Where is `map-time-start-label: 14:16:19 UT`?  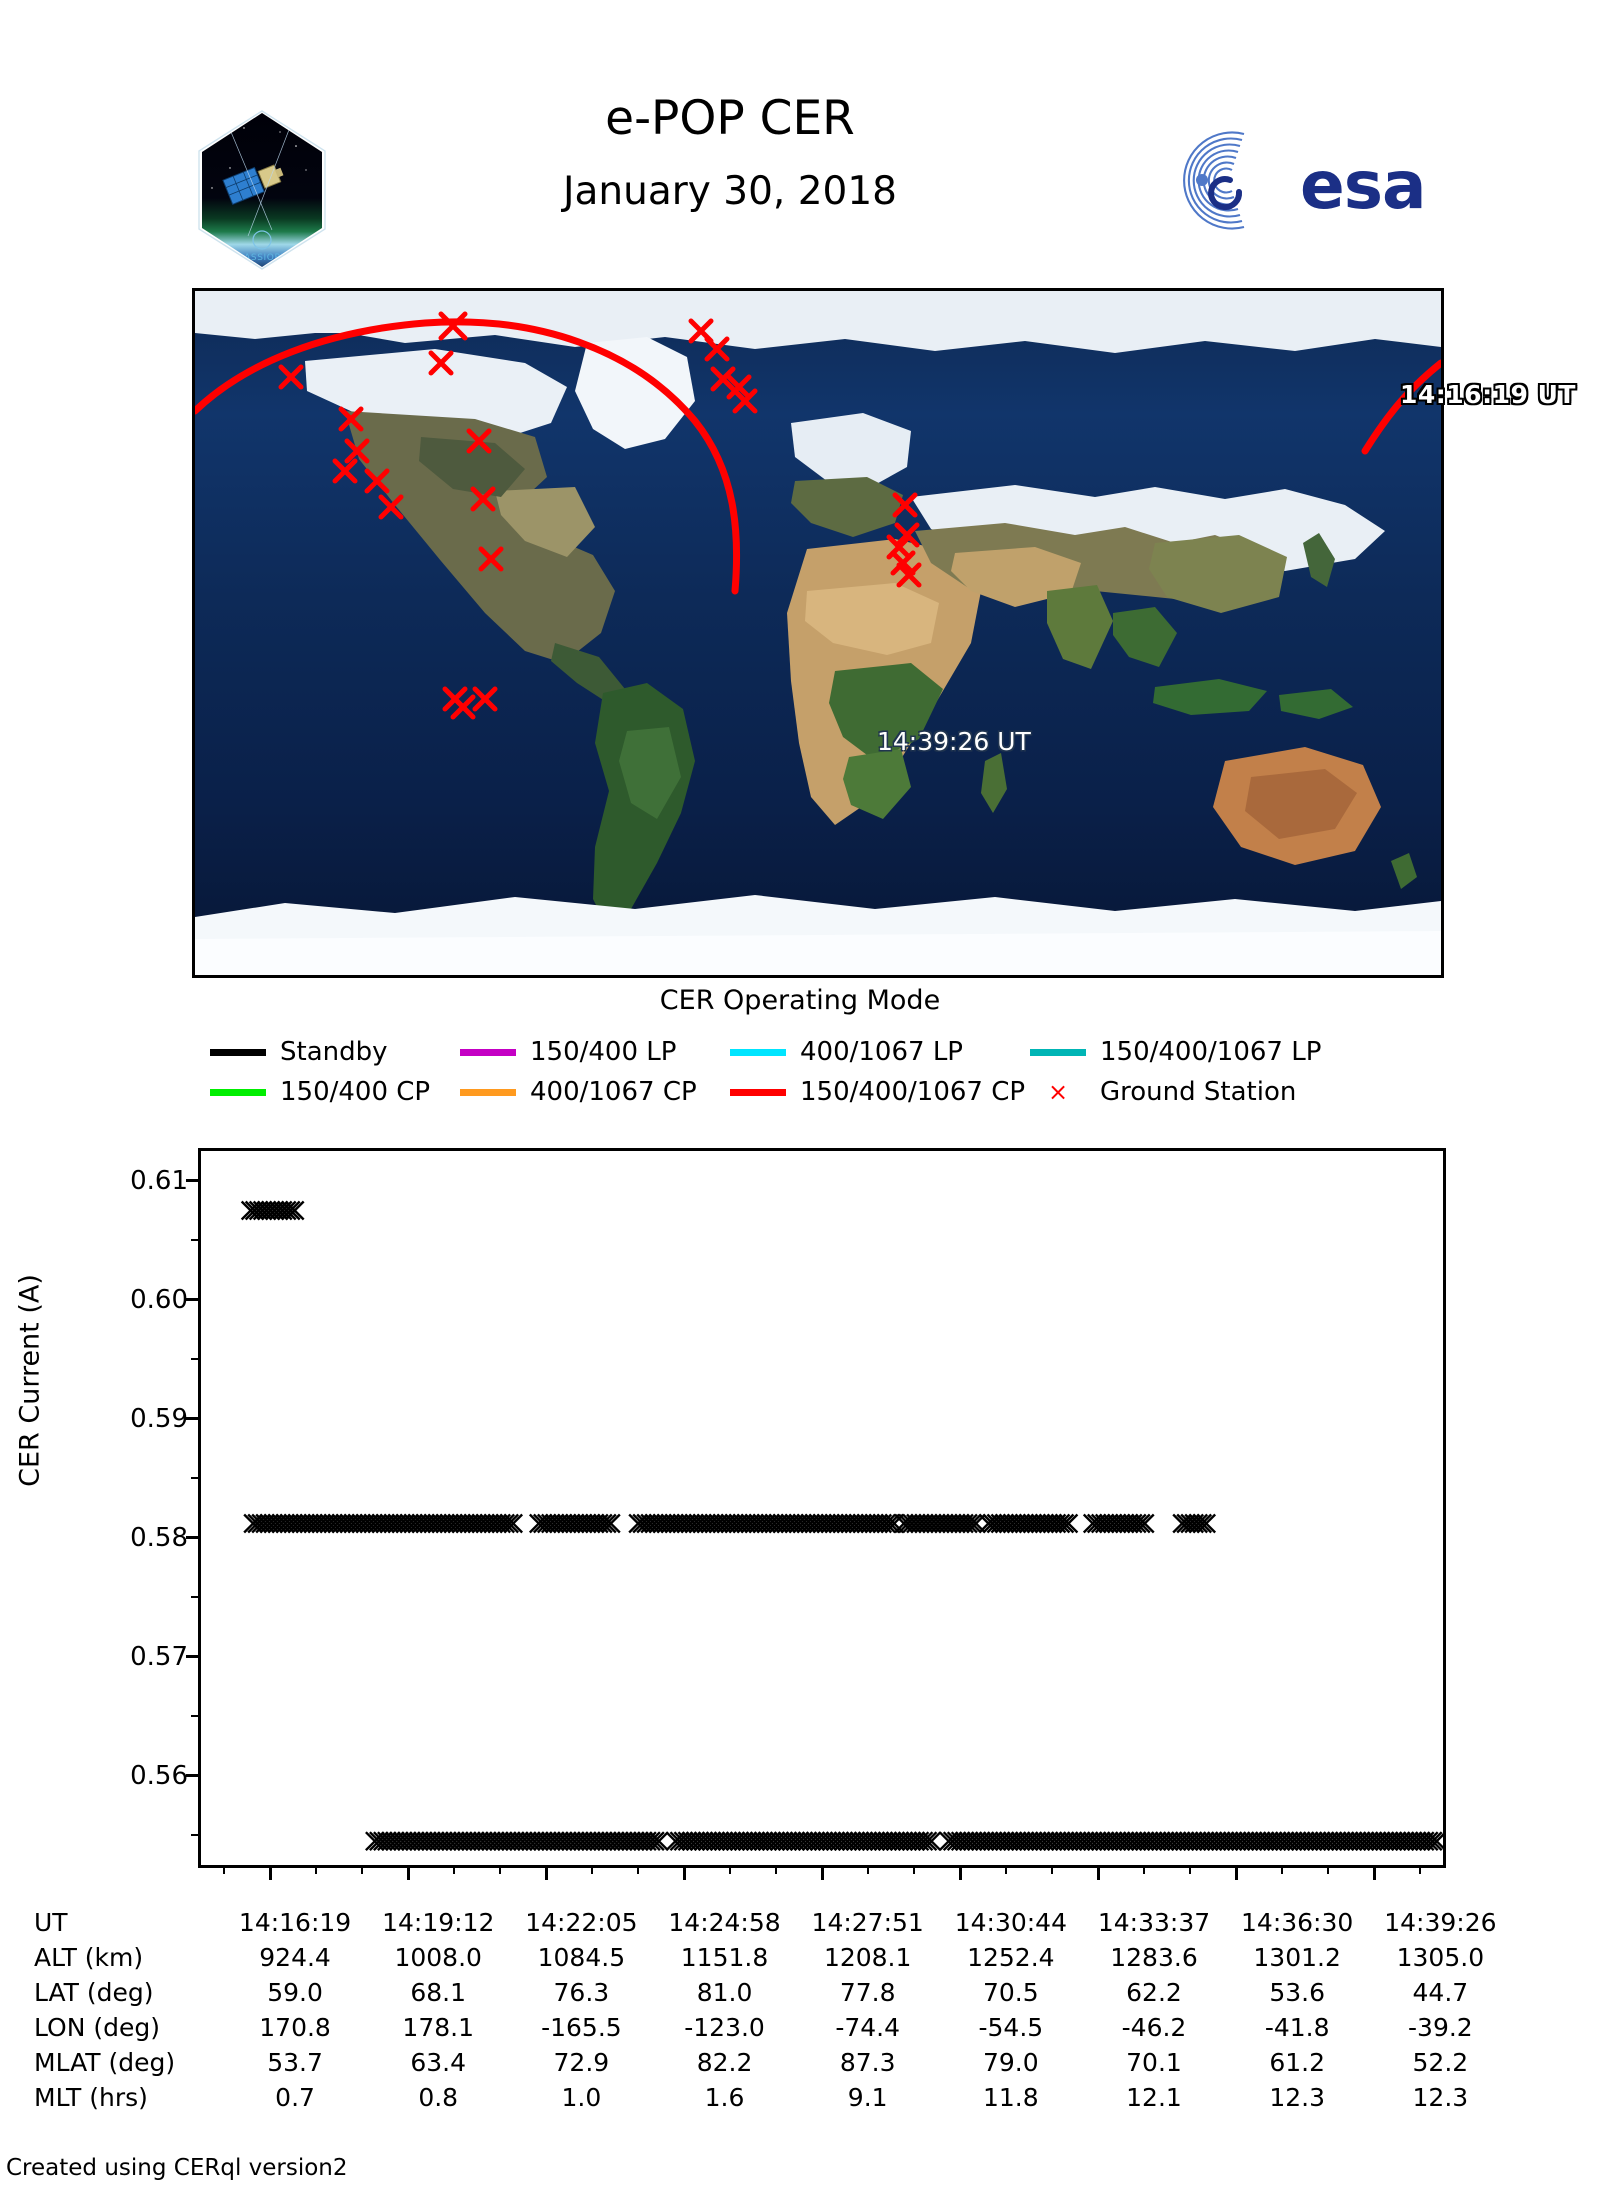 map-time-start-label: 14:16:19 UT is located at coordinates (1488, 394).